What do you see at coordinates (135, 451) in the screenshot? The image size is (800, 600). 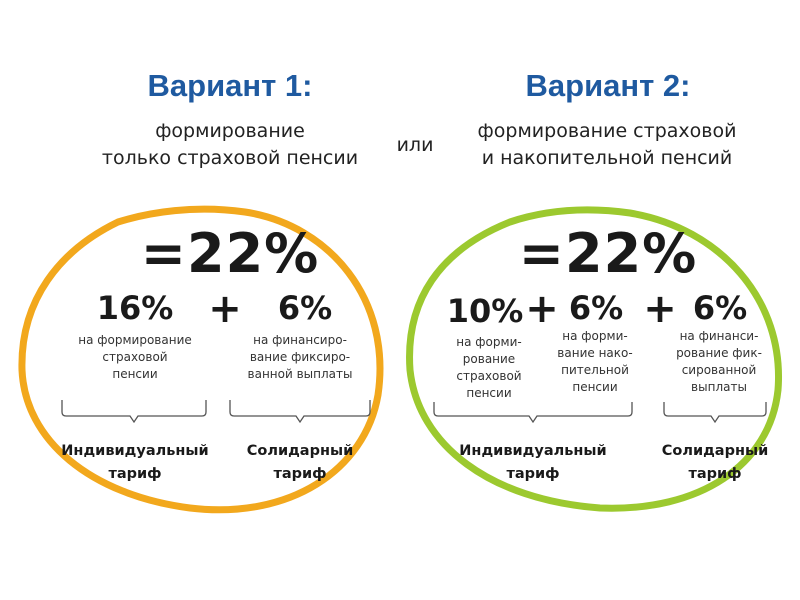 I see `option1-tariff-individual-line1: Индивидуальный` at bounding box center [135, 451].